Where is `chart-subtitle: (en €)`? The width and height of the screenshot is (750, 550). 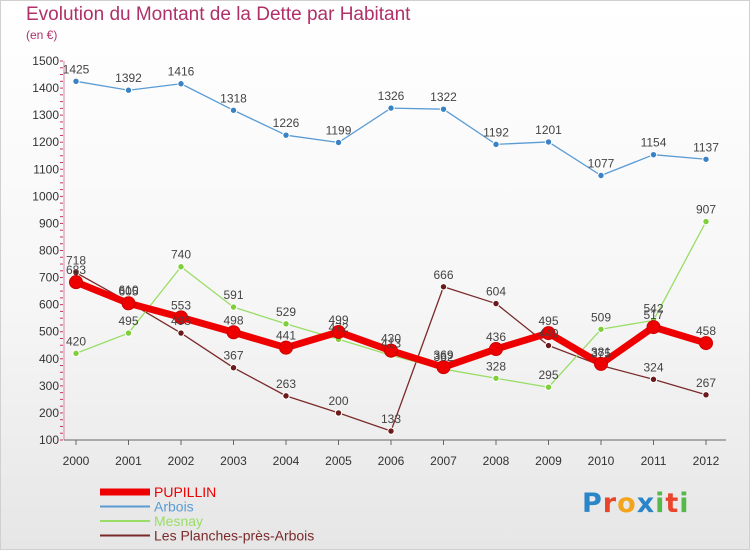
chart-subtitle: (en €) is located at coordinates (42, 35).